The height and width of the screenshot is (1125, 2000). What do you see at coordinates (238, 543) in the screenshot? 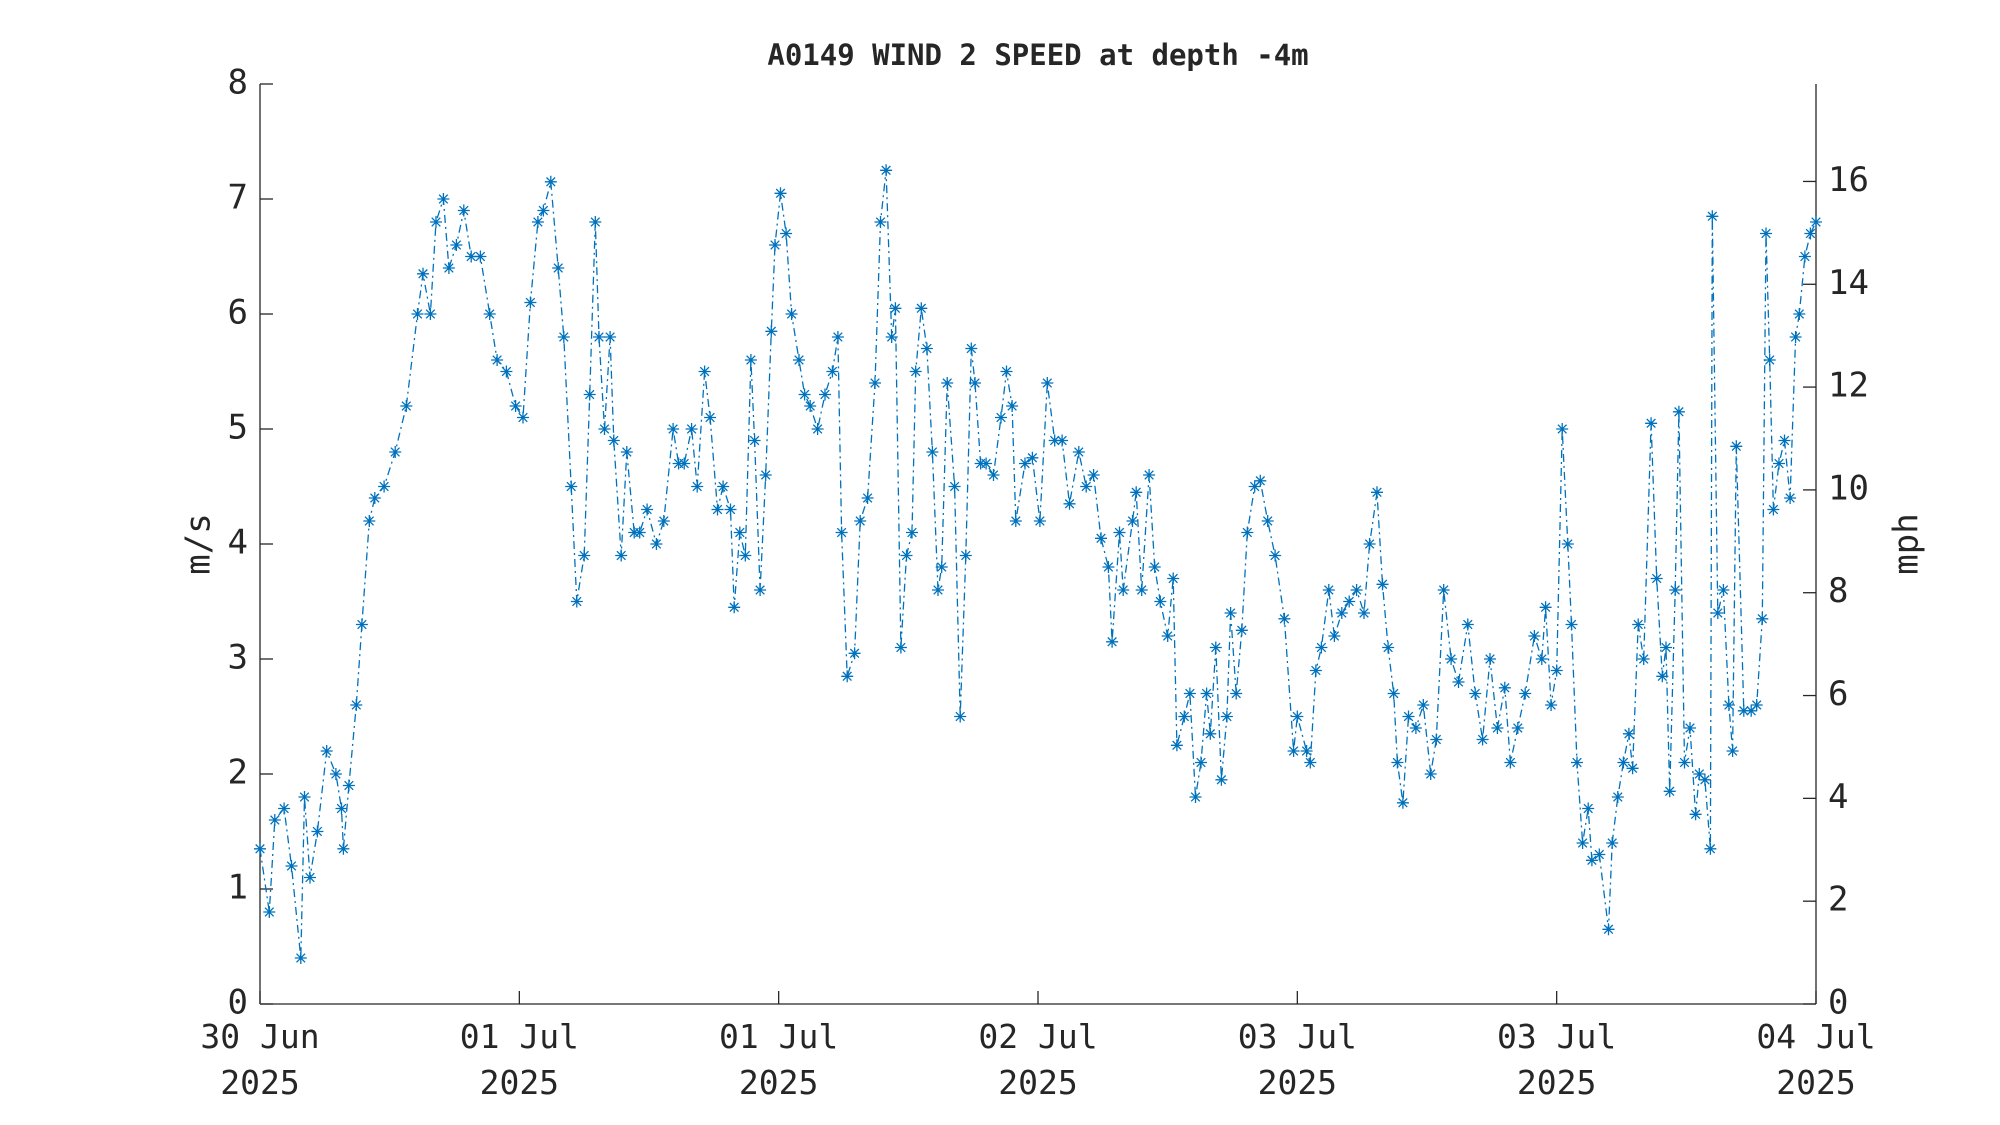
I see `y-tick-label: 4` at bounding box center [238, 543].